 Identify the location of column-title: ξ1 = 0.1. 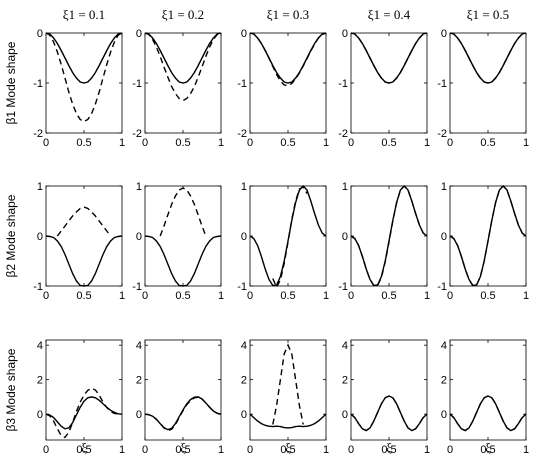
(84, 14).